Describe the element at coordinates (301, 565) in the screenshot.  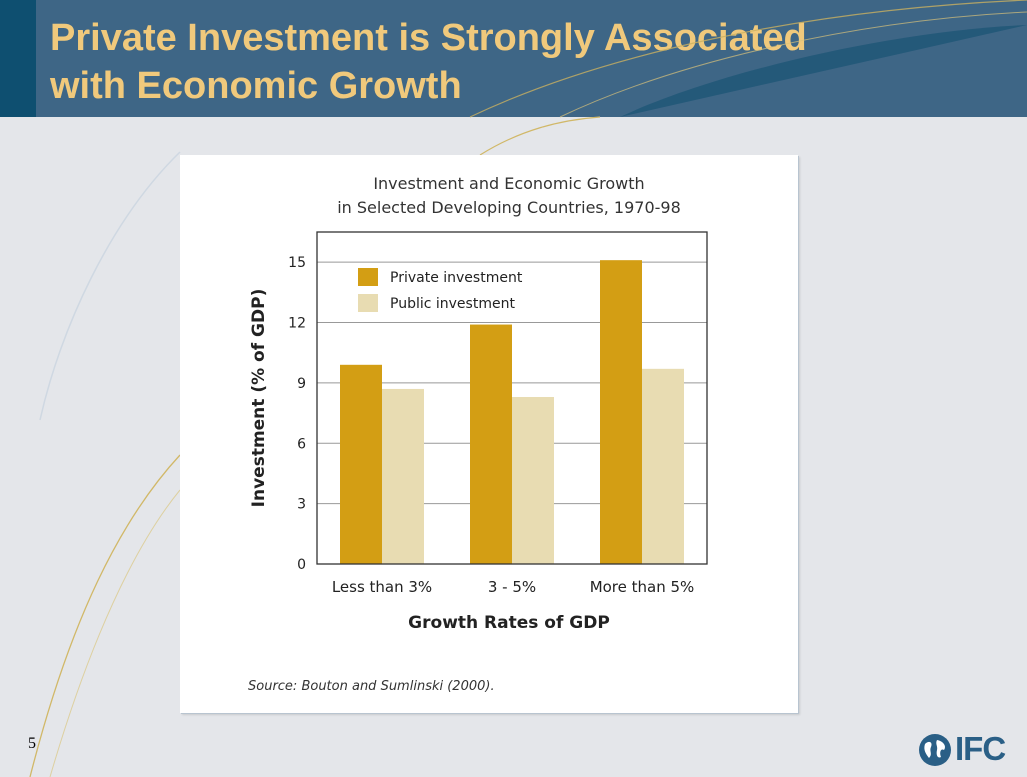
I see `y-tick-label: 0` at that location.